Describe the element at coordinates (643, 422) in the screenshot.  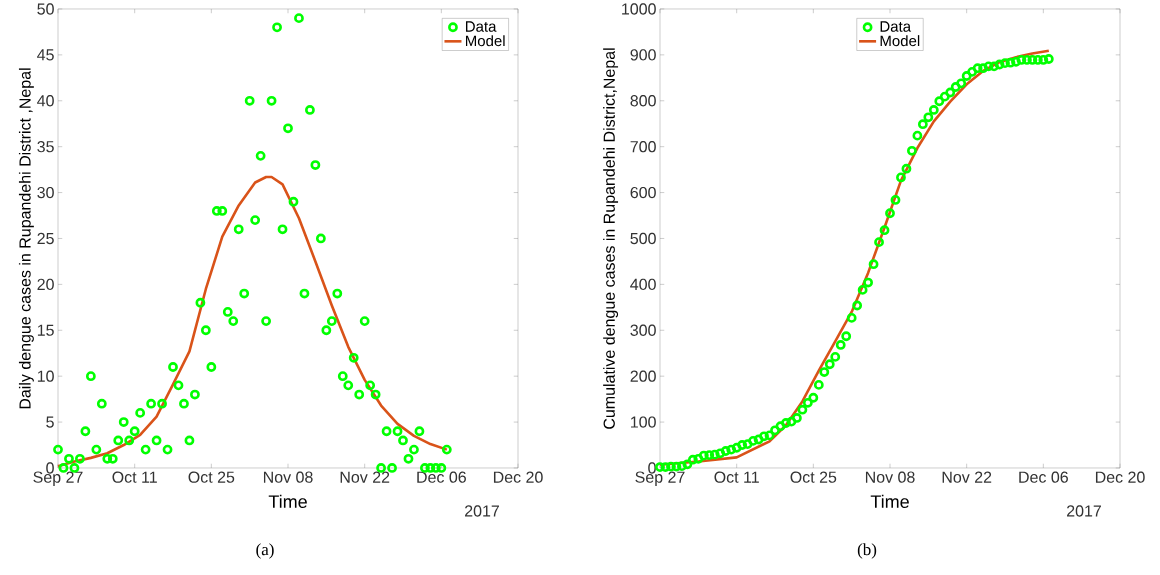
I see `y-tick-label: 100` at that location.